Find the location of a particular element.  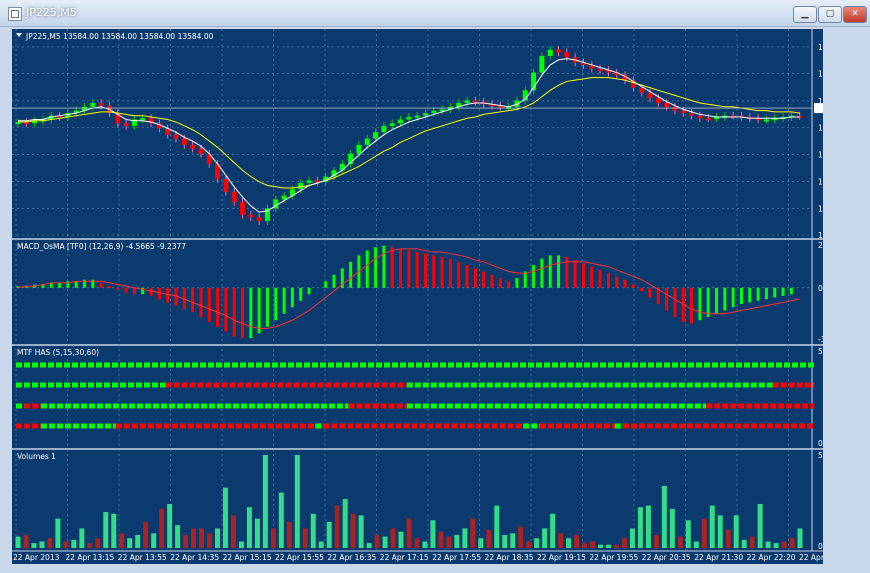

current-price-label: 13584.00 is located at coordinates (820, 108).